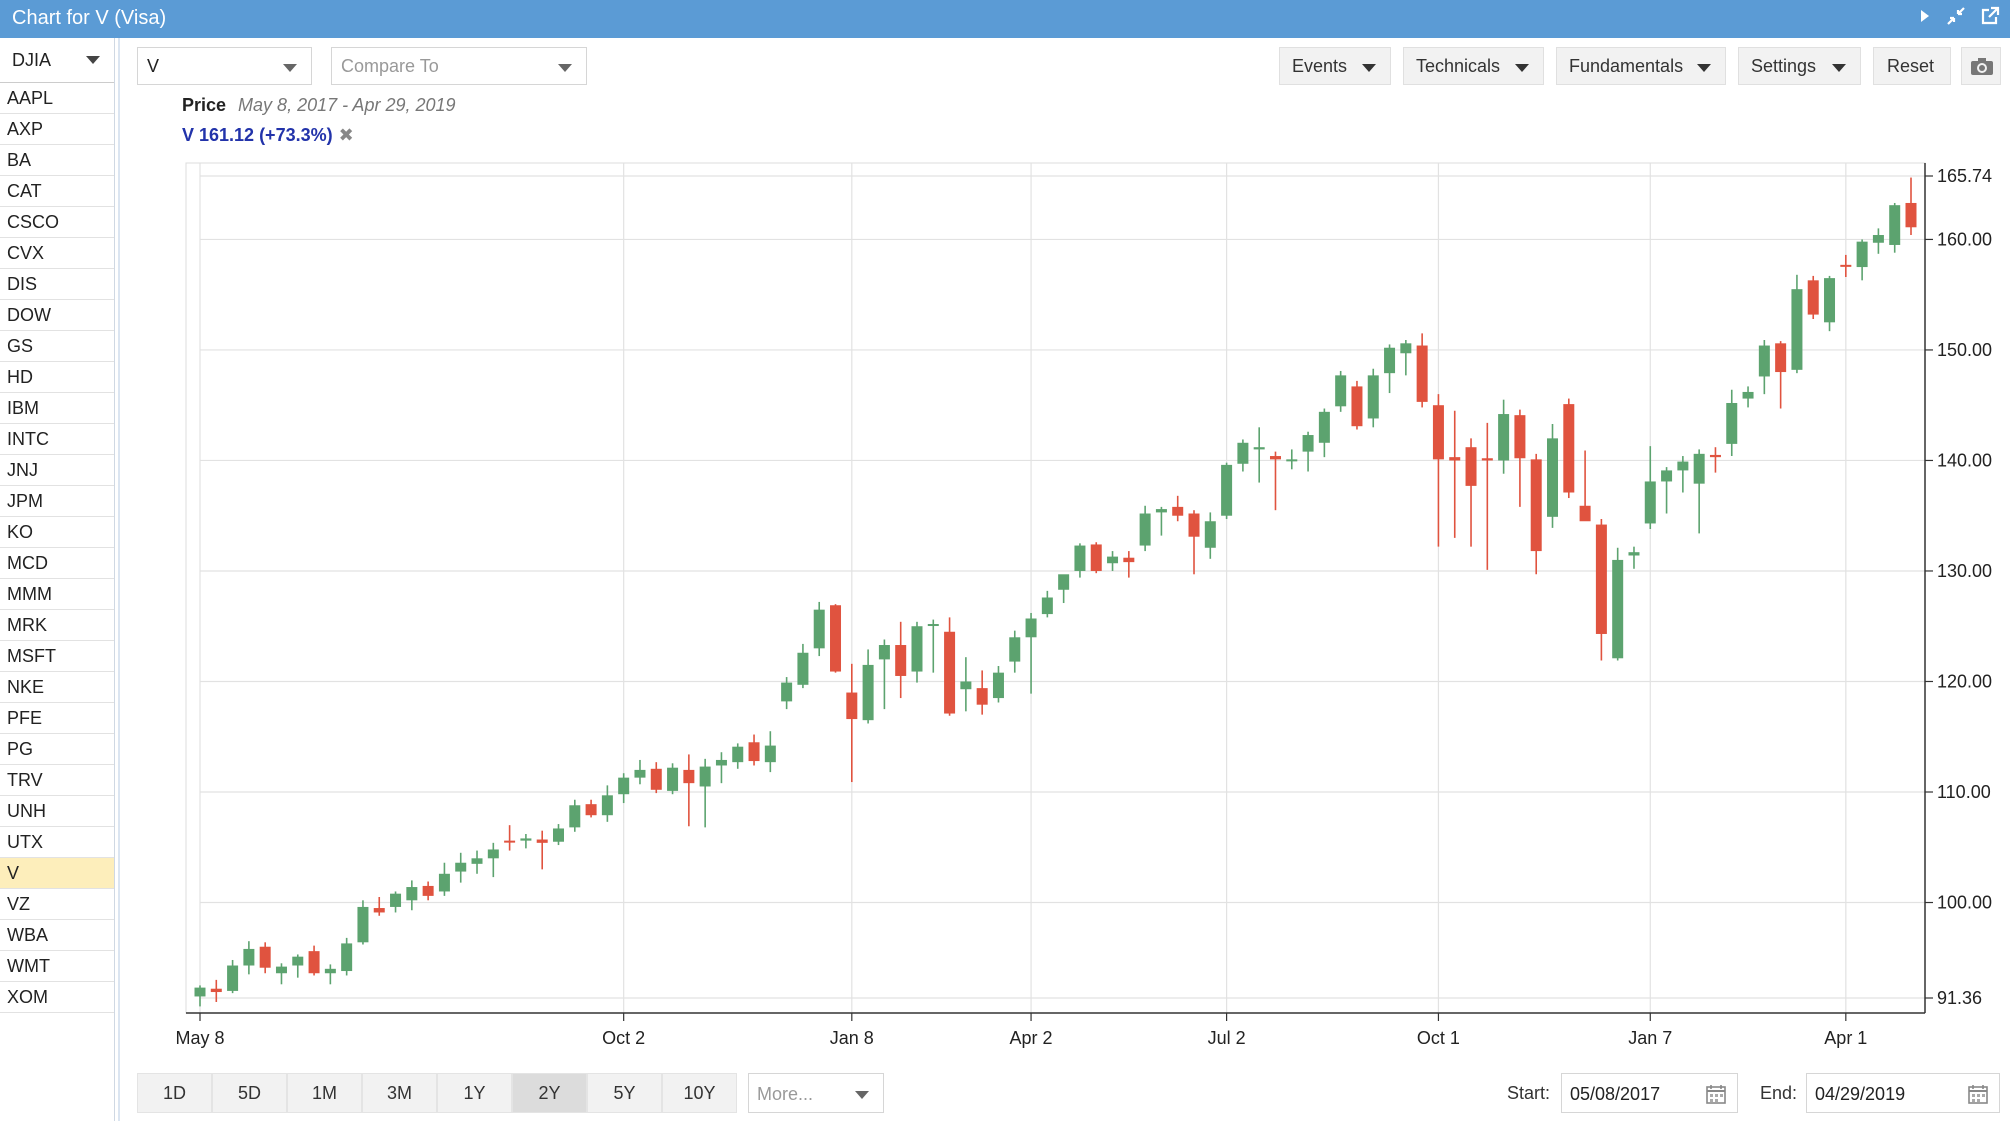 The height and width of the screenshot is (1121, 2010). What do you see at coordinates (57, 284) in the screenshot?
I see `sidebar-item-dis: DIS` at bounding box center [57, 284].